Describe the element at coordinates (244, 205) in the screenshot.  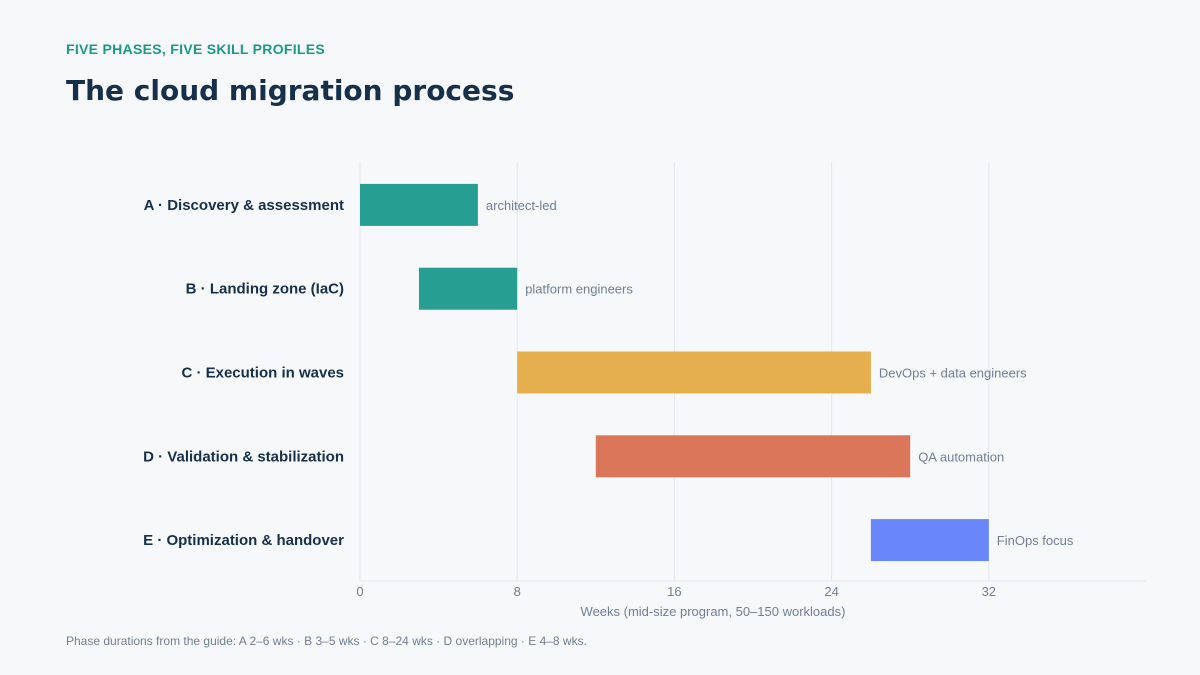
I see `task-label: A · Discovery & assessment` at that location.